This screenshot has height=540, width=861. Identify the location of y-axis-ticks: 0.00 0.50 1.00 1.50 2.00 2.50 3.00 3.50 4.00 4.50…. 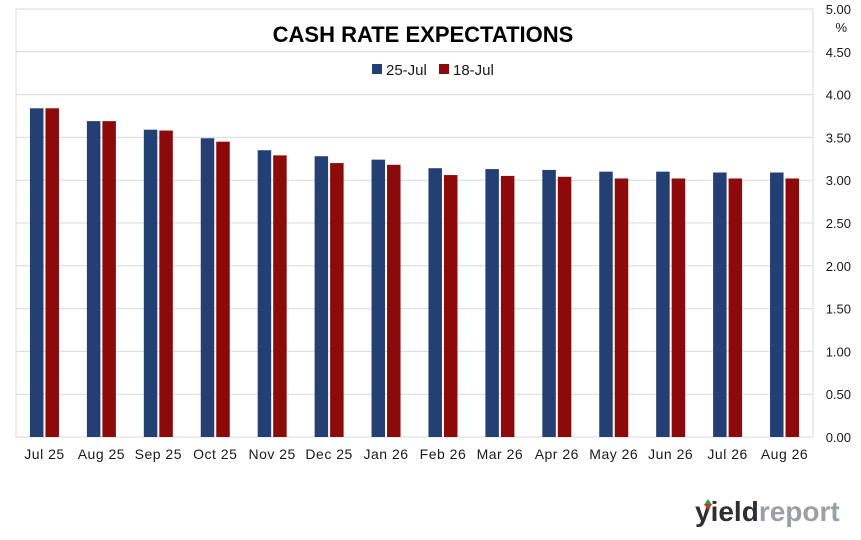
(838, 223).